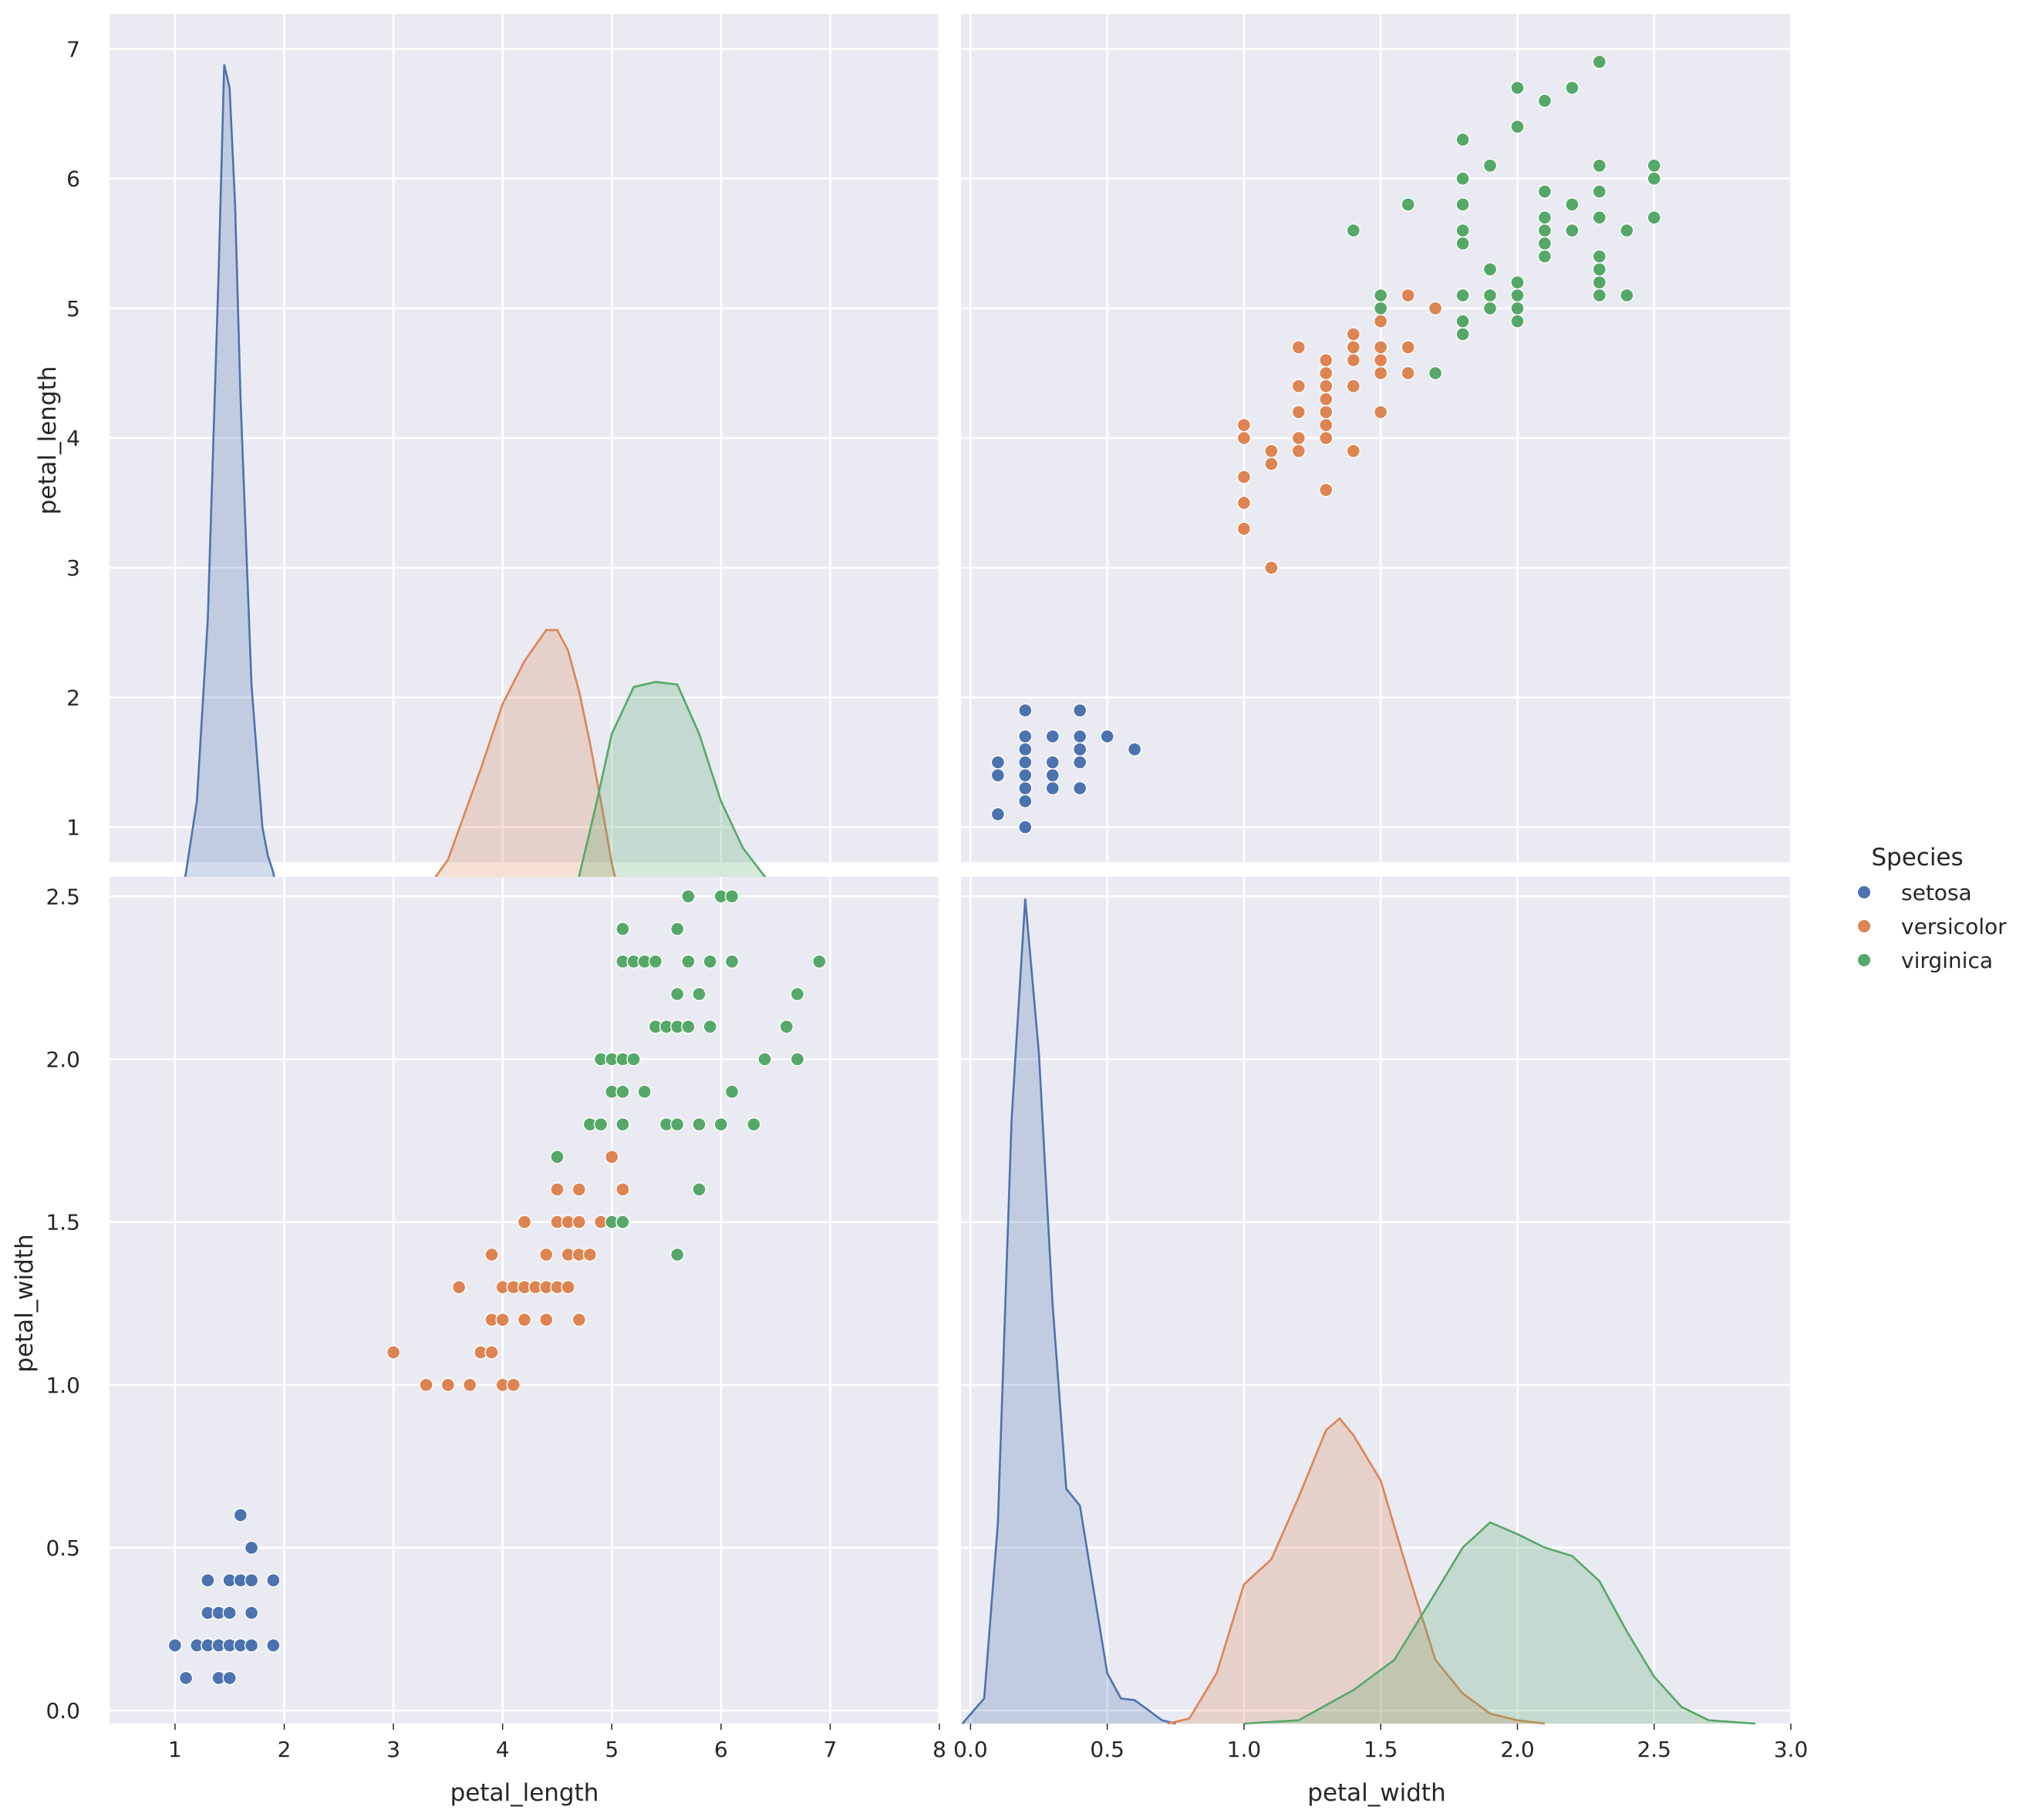 The height and width of the screenshot is (1820, 2023). Describe the element at coordinates (721, 1750) in the screenshot. I see `x-tick-label: 6` at that location.